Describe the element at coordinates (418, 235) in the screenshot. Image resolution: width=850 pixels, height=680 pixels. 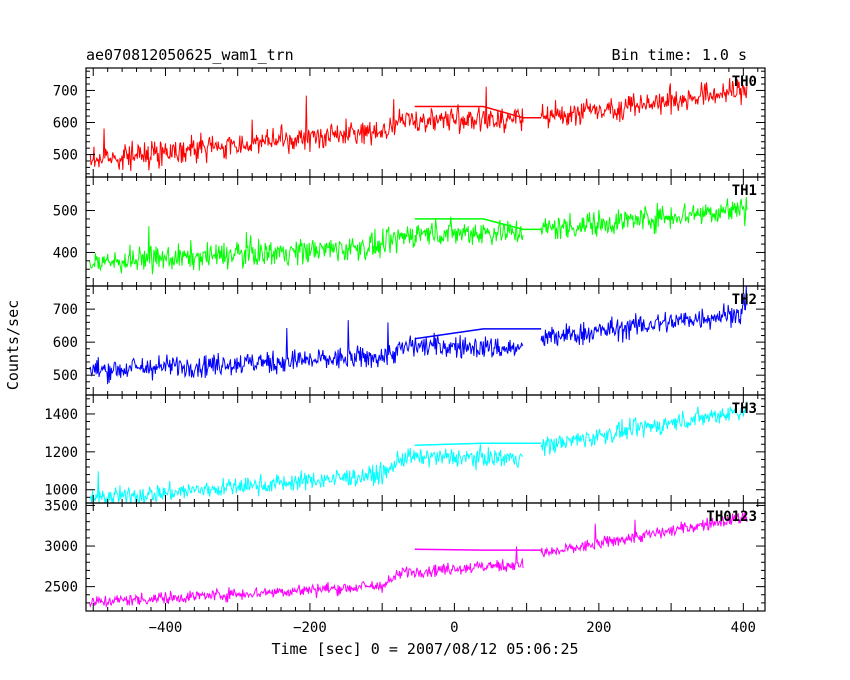
I see `series-line-th1` at that location.